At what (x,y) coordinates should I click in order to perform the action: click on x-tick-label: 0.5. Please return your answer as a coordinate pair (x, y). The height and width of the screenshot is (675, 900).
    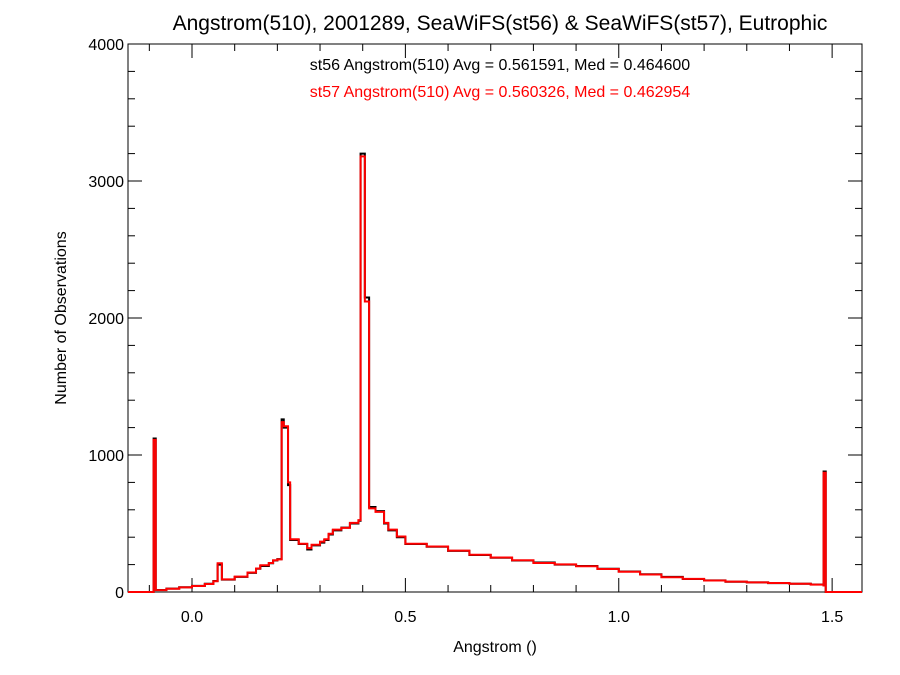
    Looking at the image, I should click on (405, 617).